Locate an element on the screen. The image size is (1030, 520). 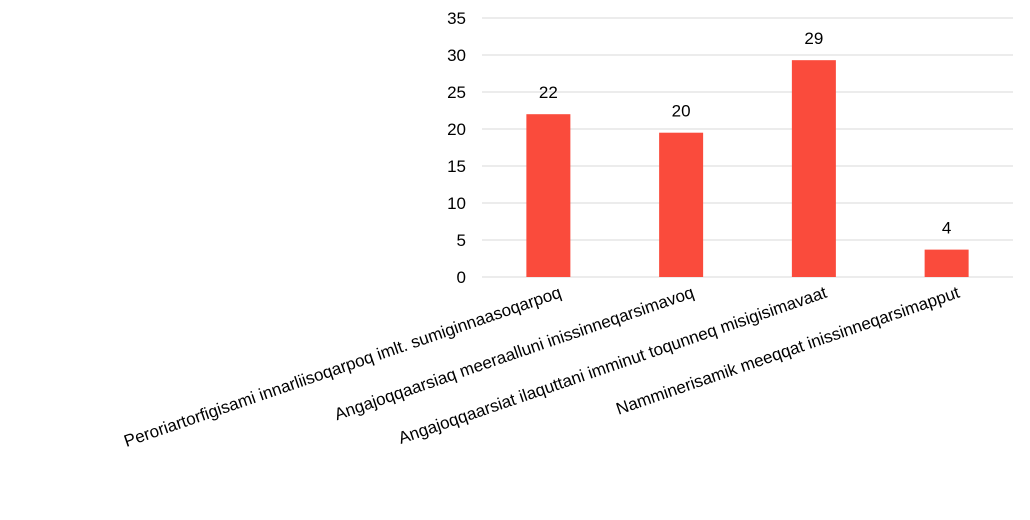
data-label: 4 is located at coordinates (946, 228).